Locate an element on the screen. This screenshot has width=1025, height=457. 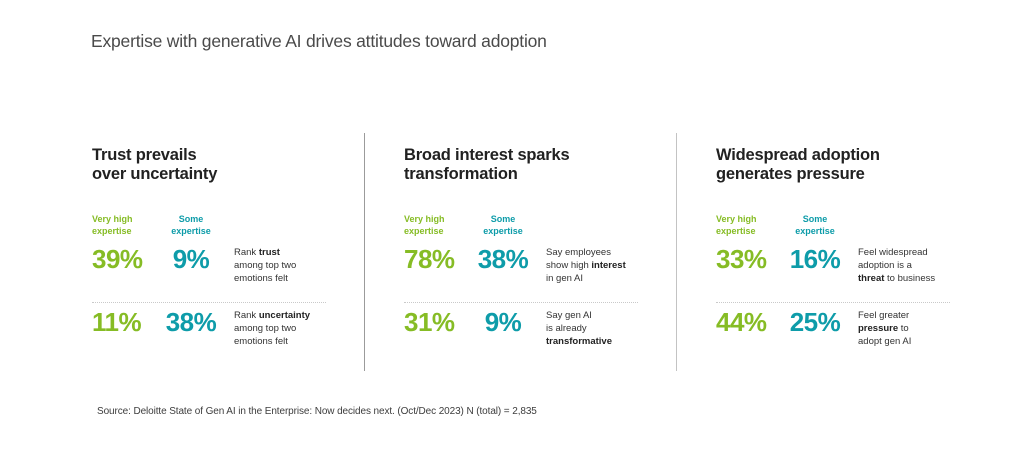
stat-description: Rank trust among top two emotions felt is located at coordinates (287, 265).